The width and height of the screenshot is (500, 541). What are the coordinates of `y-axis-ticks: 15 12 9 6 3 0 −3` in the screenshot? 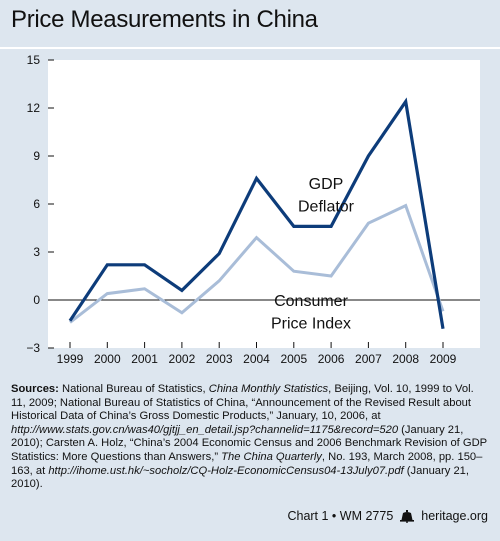 It's located at (40, 204).